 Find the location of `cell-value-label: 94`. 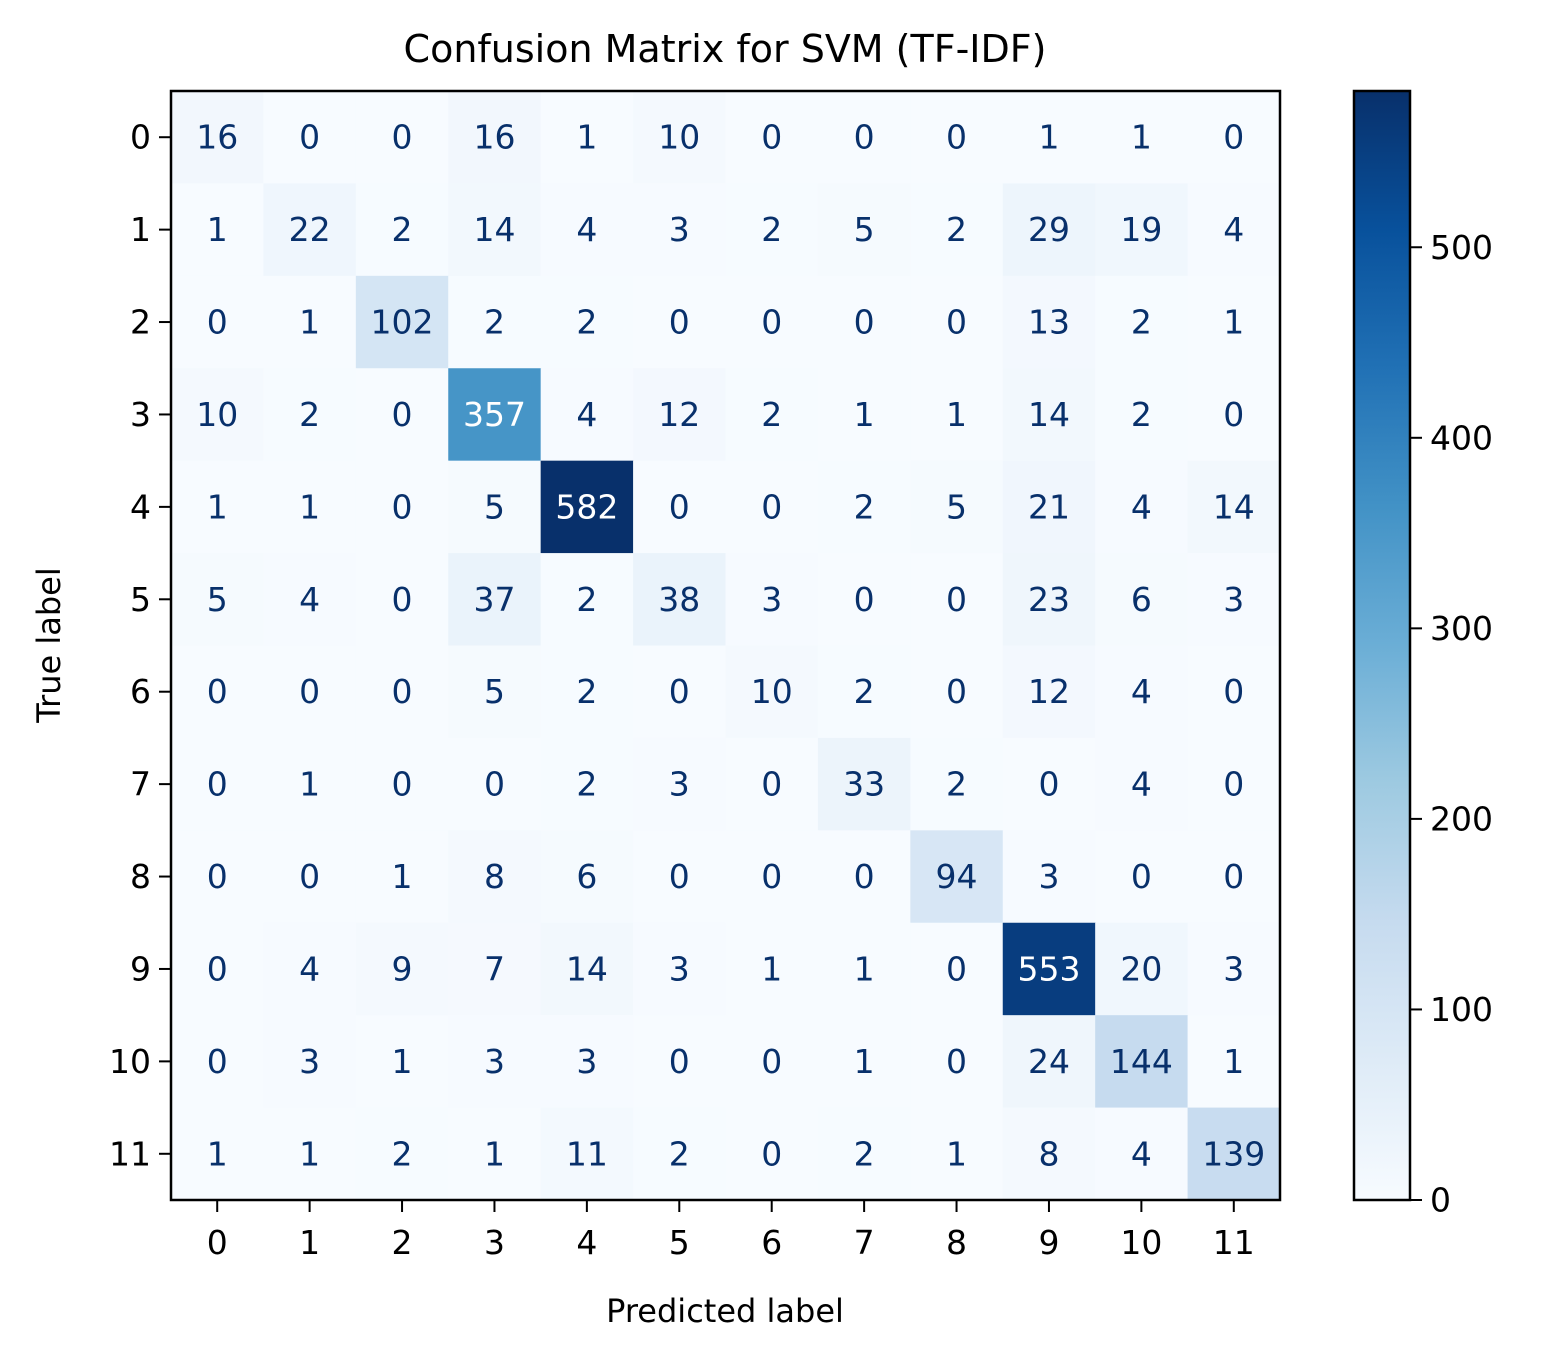

cell-value-label: 94 is located at coordinates (957, 876).